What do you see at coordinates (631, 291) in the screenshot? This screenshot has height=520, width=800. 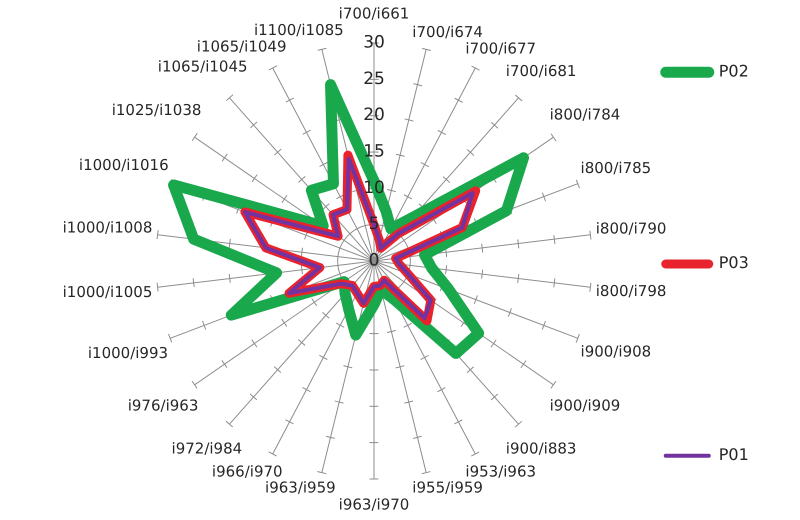 I see `spoke-label: i800/i798` at bounding box center [631, 291].